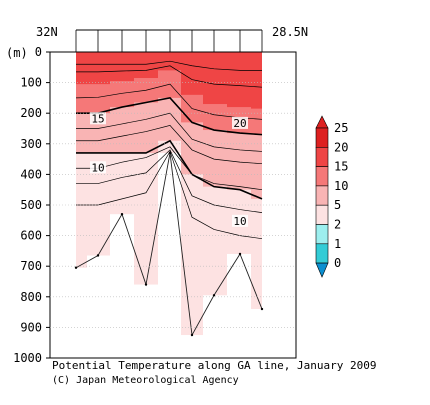 This screenshot has width=430, height=405. What do you see at coordinates (337, 244) in the screenshot?
I see `colorbar-label-6: 1` at bounding box center [337, 244].